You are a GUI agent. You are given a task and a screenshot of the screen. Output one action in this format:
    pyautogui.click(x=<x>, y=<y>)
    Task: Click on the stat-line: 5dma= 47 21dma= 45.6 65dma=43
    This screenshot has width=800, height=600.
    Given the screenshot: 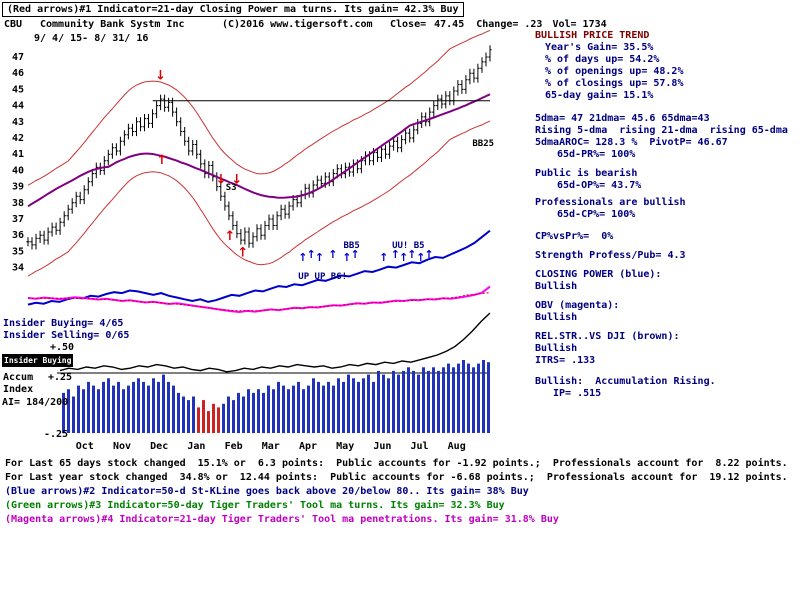 What is the action you would take?
    pyautogui.click(x=622, y=118)
    